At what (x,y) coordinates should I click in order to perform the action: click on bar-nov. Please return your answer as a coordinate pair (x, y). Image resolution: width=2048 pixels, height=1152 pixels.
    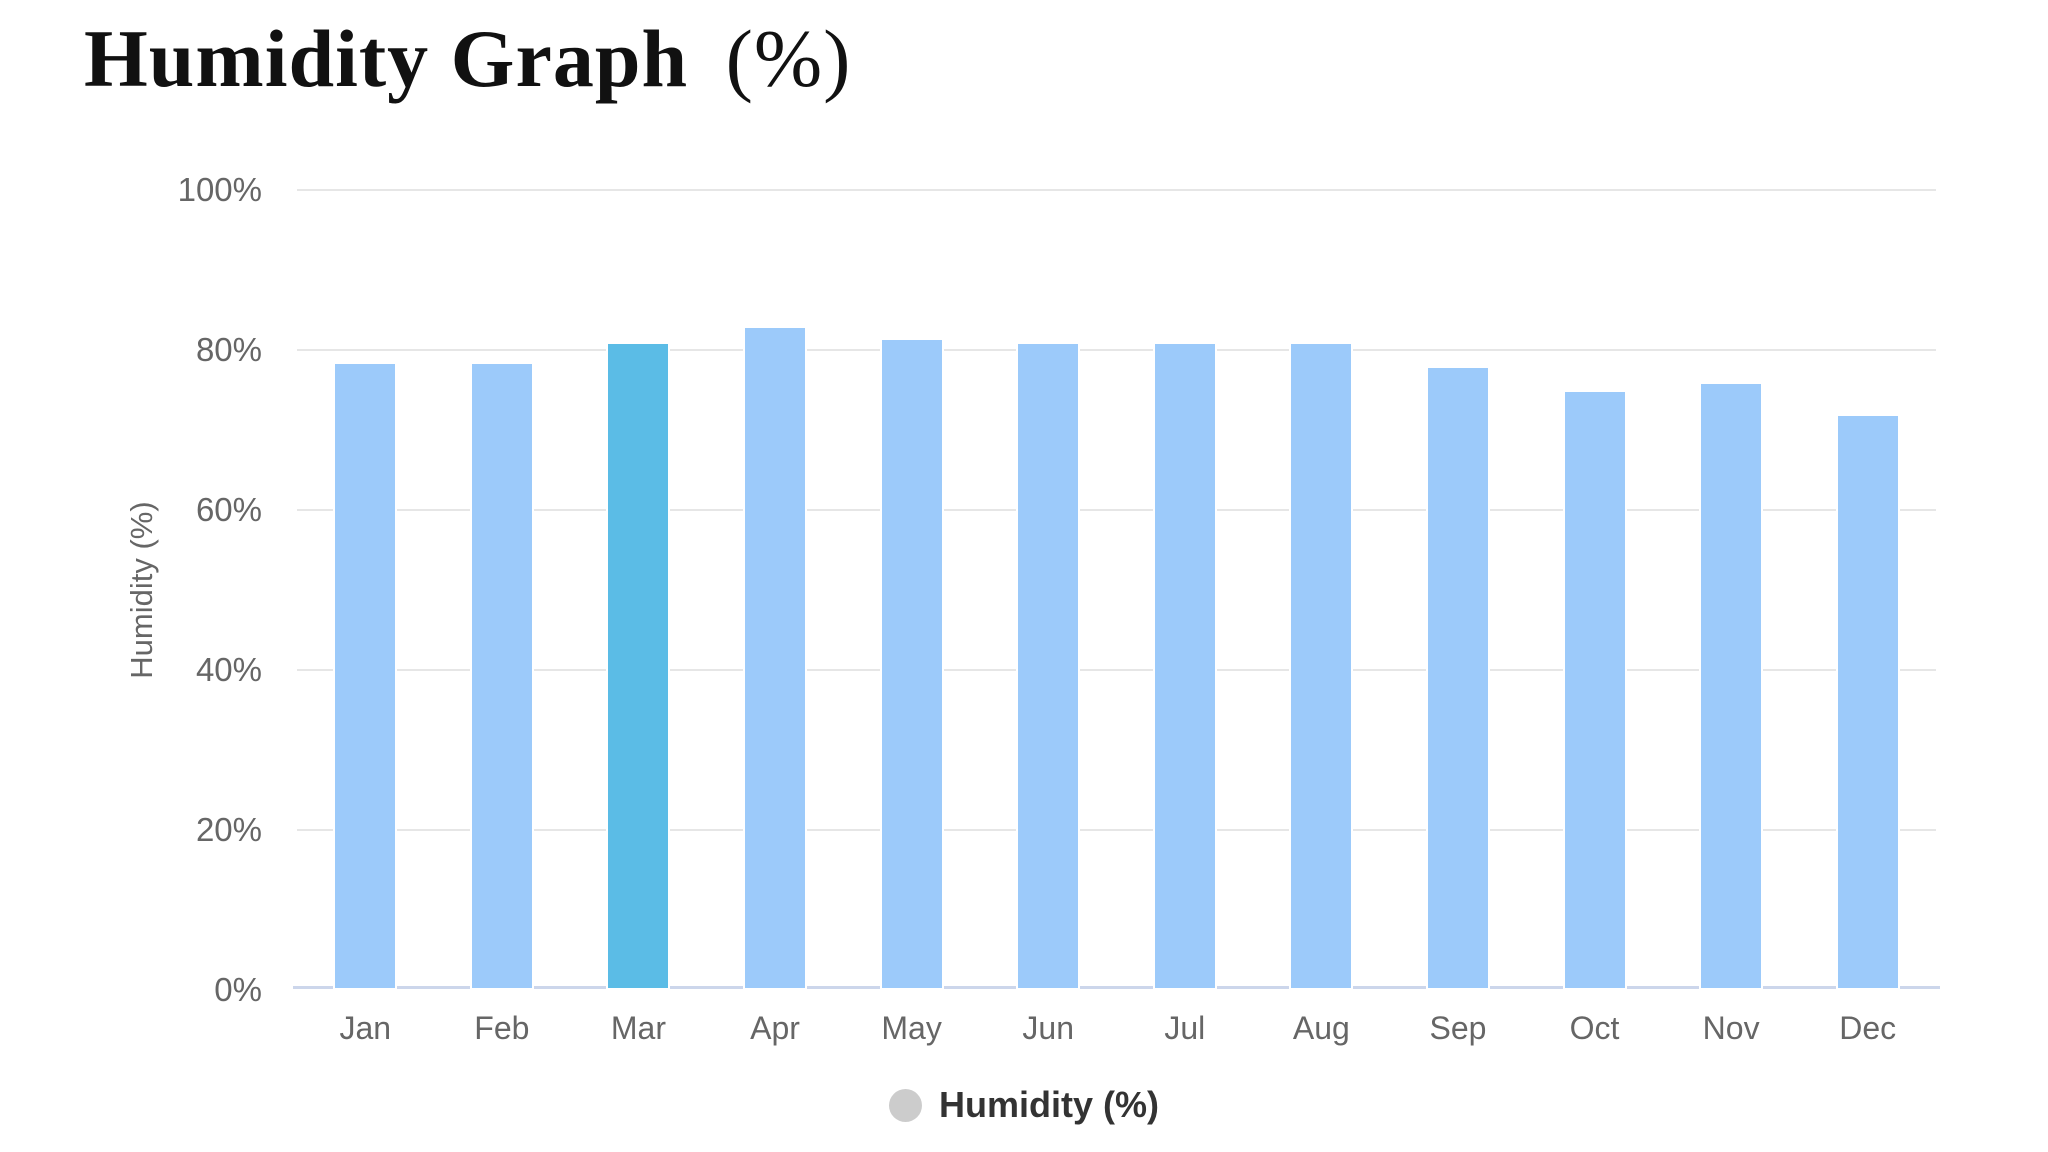
    Looking at the image, I should click on (1731, 686).